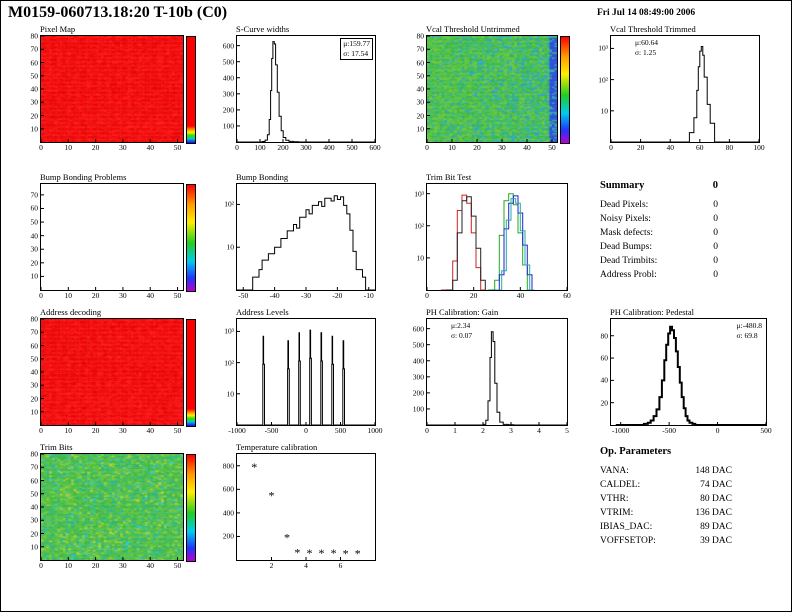  Describe the element at coordinates (260, 147) in the screenshot. I see `x-tick-label: 100` at that location.